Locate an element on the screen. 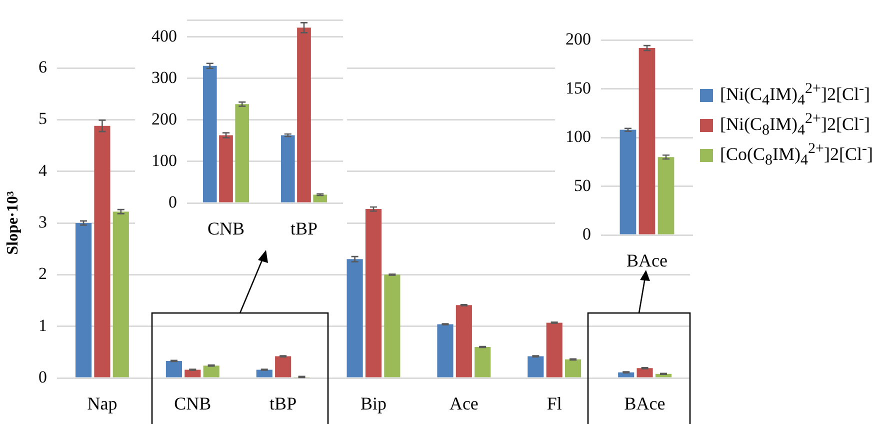 The width and height of the screenshot is (875, 424). y-axis-title: Slope·10³ is located at coordinates (13, 223).